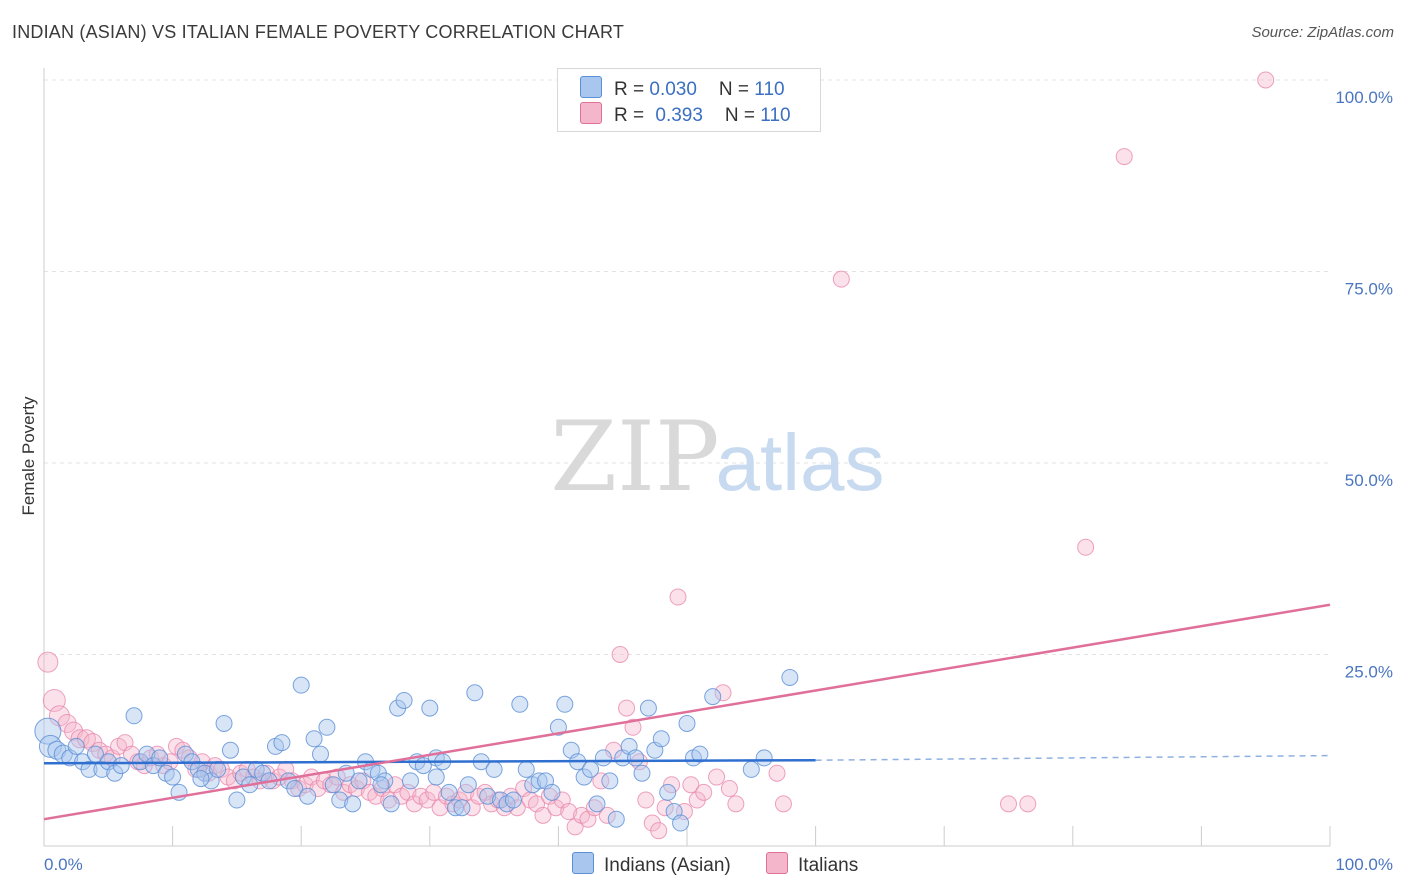  What do you see at coordinates (777, 863) in the screenshot?
I see `series-swatch-pink` at bounding box center [777, 863].